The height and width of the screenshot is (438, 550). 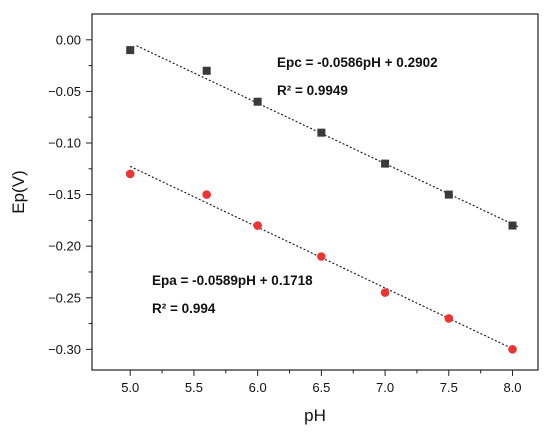 I want to click on x-tick-label: 6.0, so click(x=258, y=387).